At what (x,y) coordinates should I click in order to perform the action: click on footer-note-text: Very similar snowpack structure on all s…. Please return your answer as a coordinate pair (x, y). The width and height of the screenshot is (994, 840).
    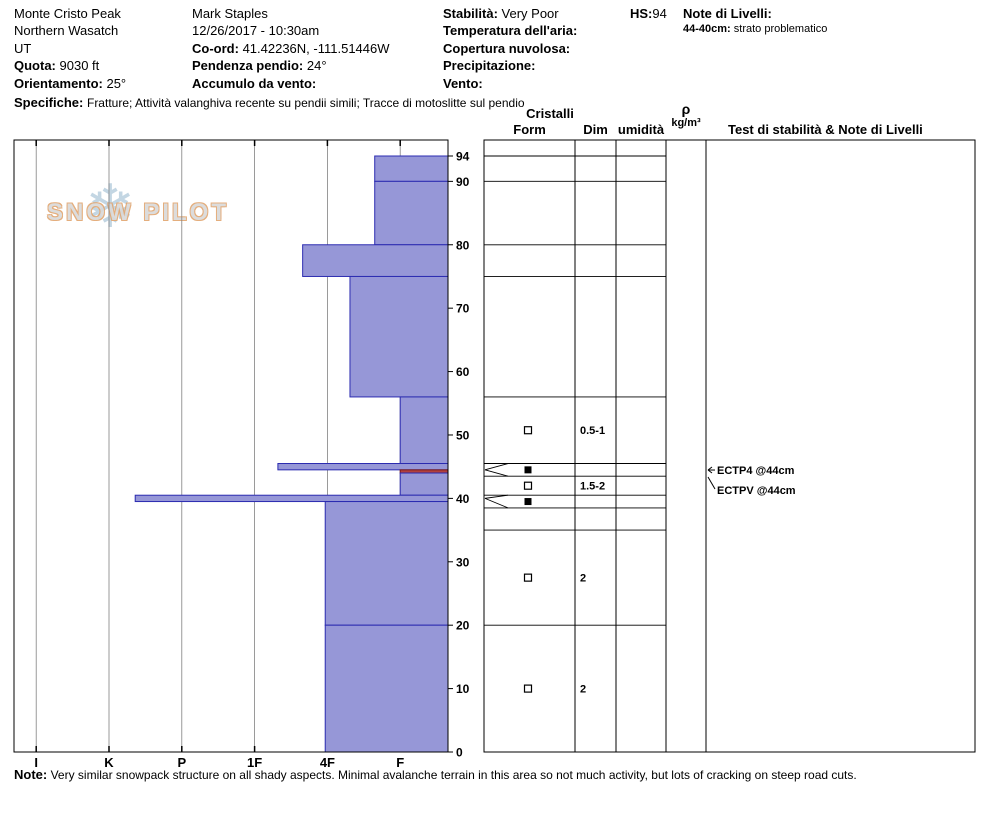
    Looking at the image, I should click on (453, 775).